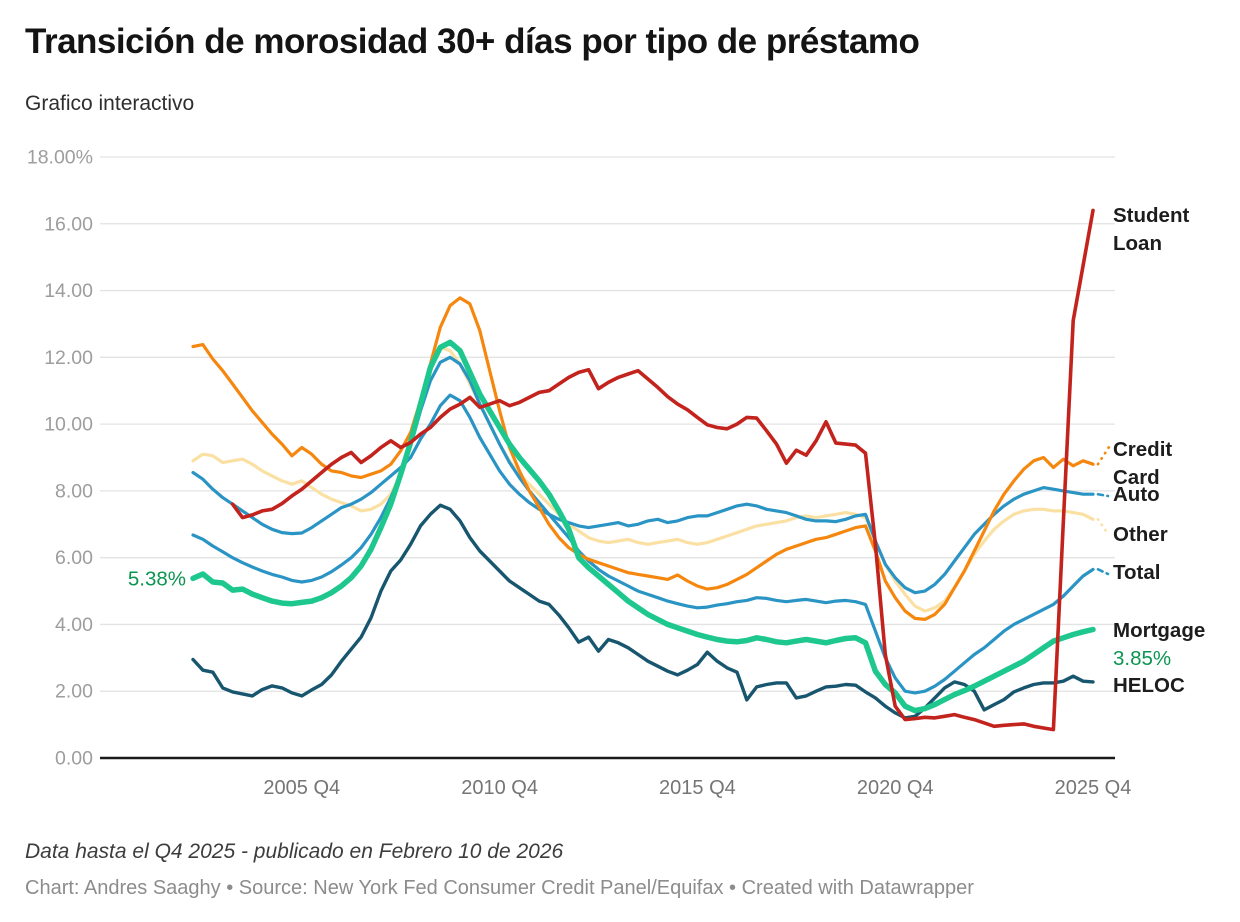 Image resolution: width=1240 pixels, height=922 pixels. I want to click on y-tick-label-10: 10.00, so click(68, 425).